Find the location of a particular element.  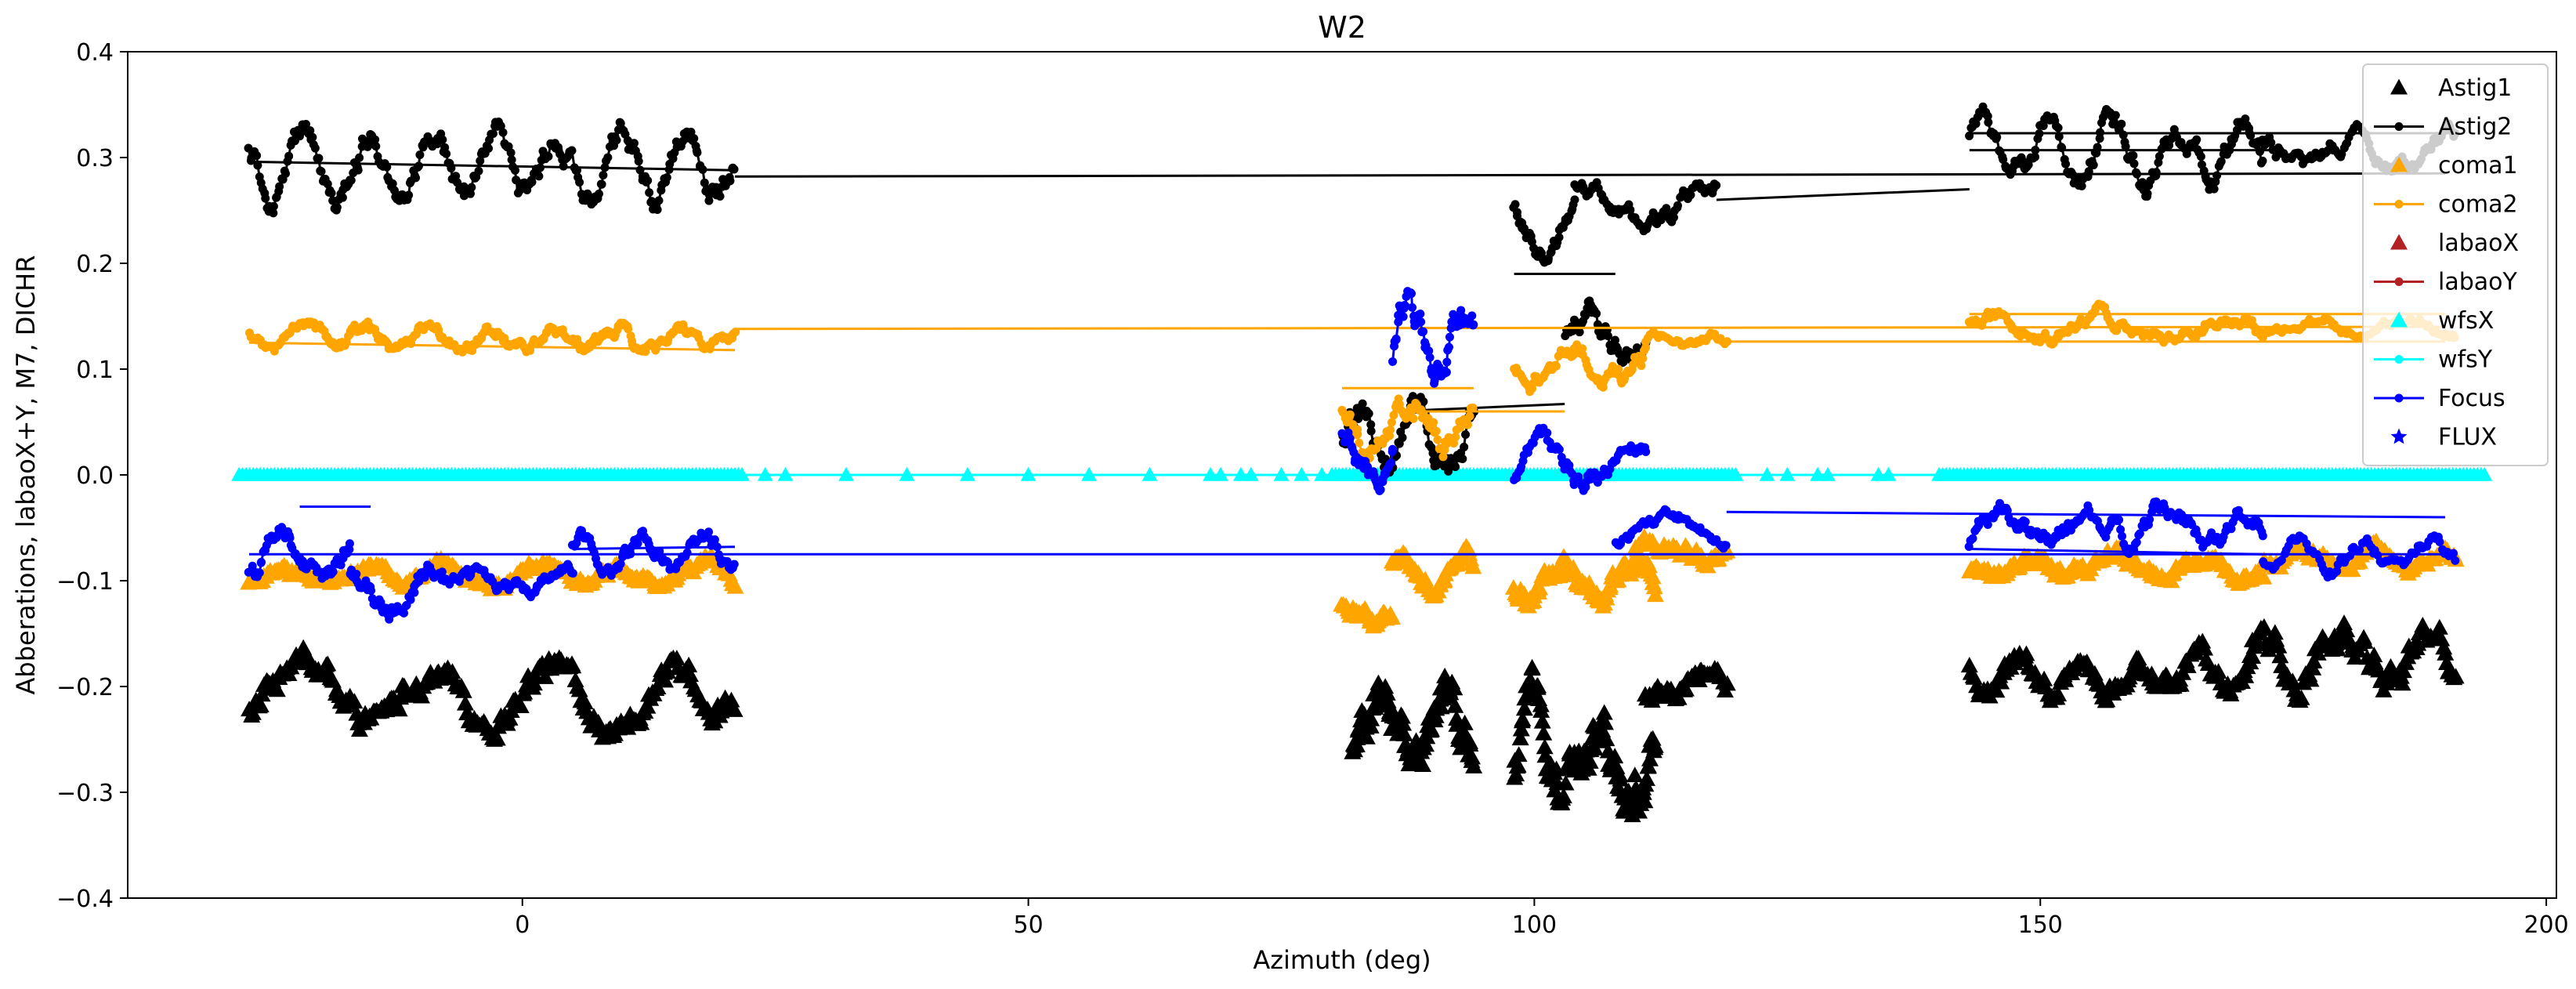

y-tick-label: −0.2 is located at coordinates (85, 687).